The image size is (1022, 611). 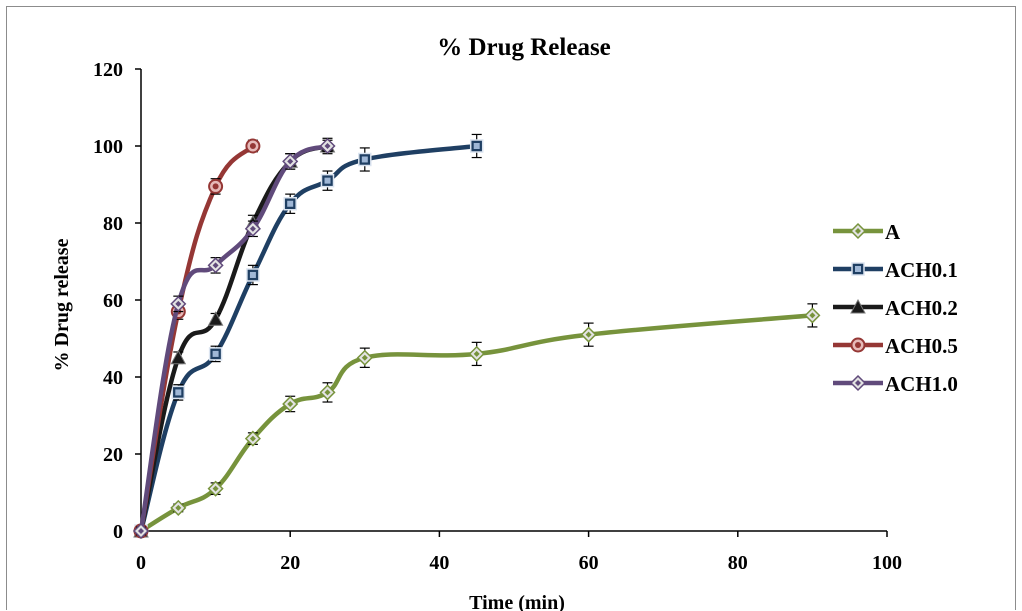 I want to click on x-tick-label-2: 40, so click(x=439, y=563).